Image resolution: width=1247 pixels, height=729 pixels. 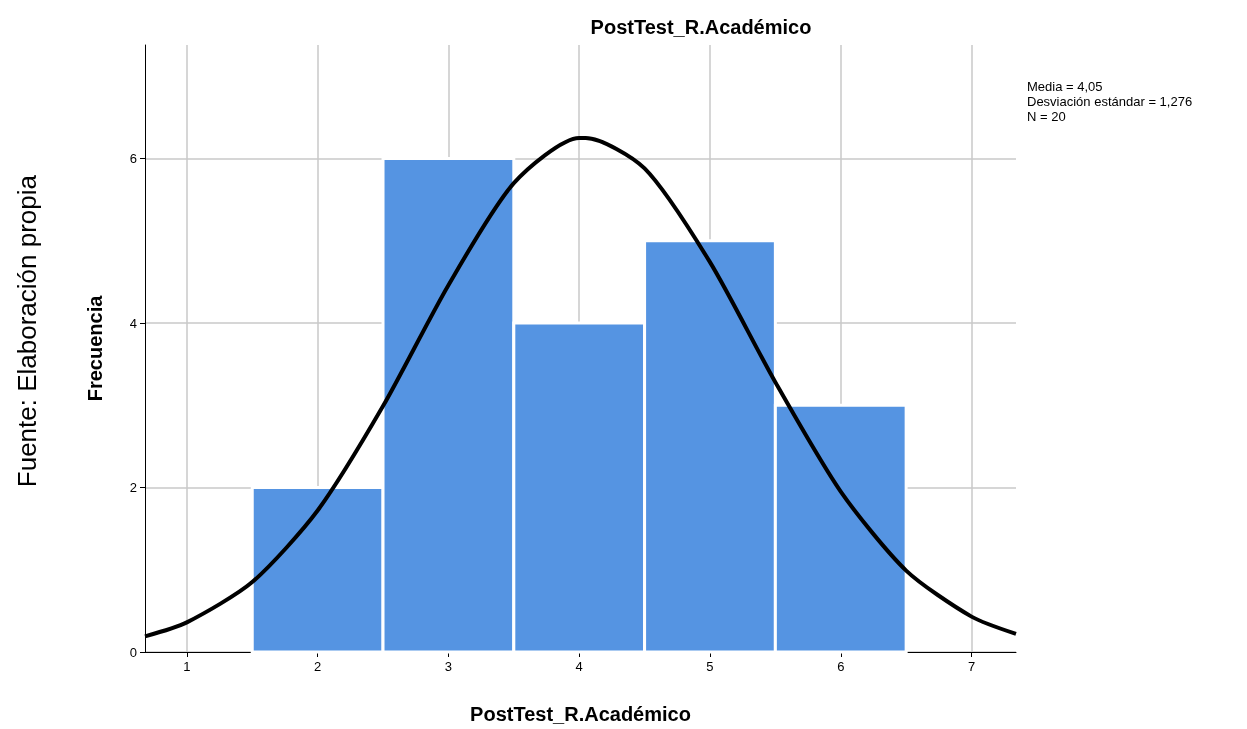 What do you see at coordinates (580, 714) in the screenshot?
I see `x-axis-title: PostTest_R.Académico` at bounding box center [580, 714].